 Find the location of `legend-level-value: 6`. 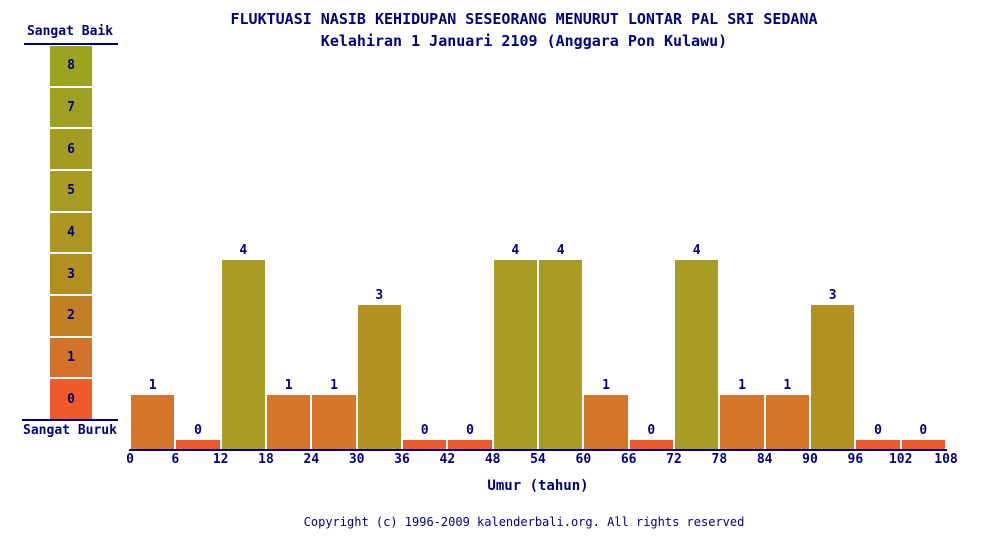

legend-level-value: 6 is located at coordinates (71, 149).